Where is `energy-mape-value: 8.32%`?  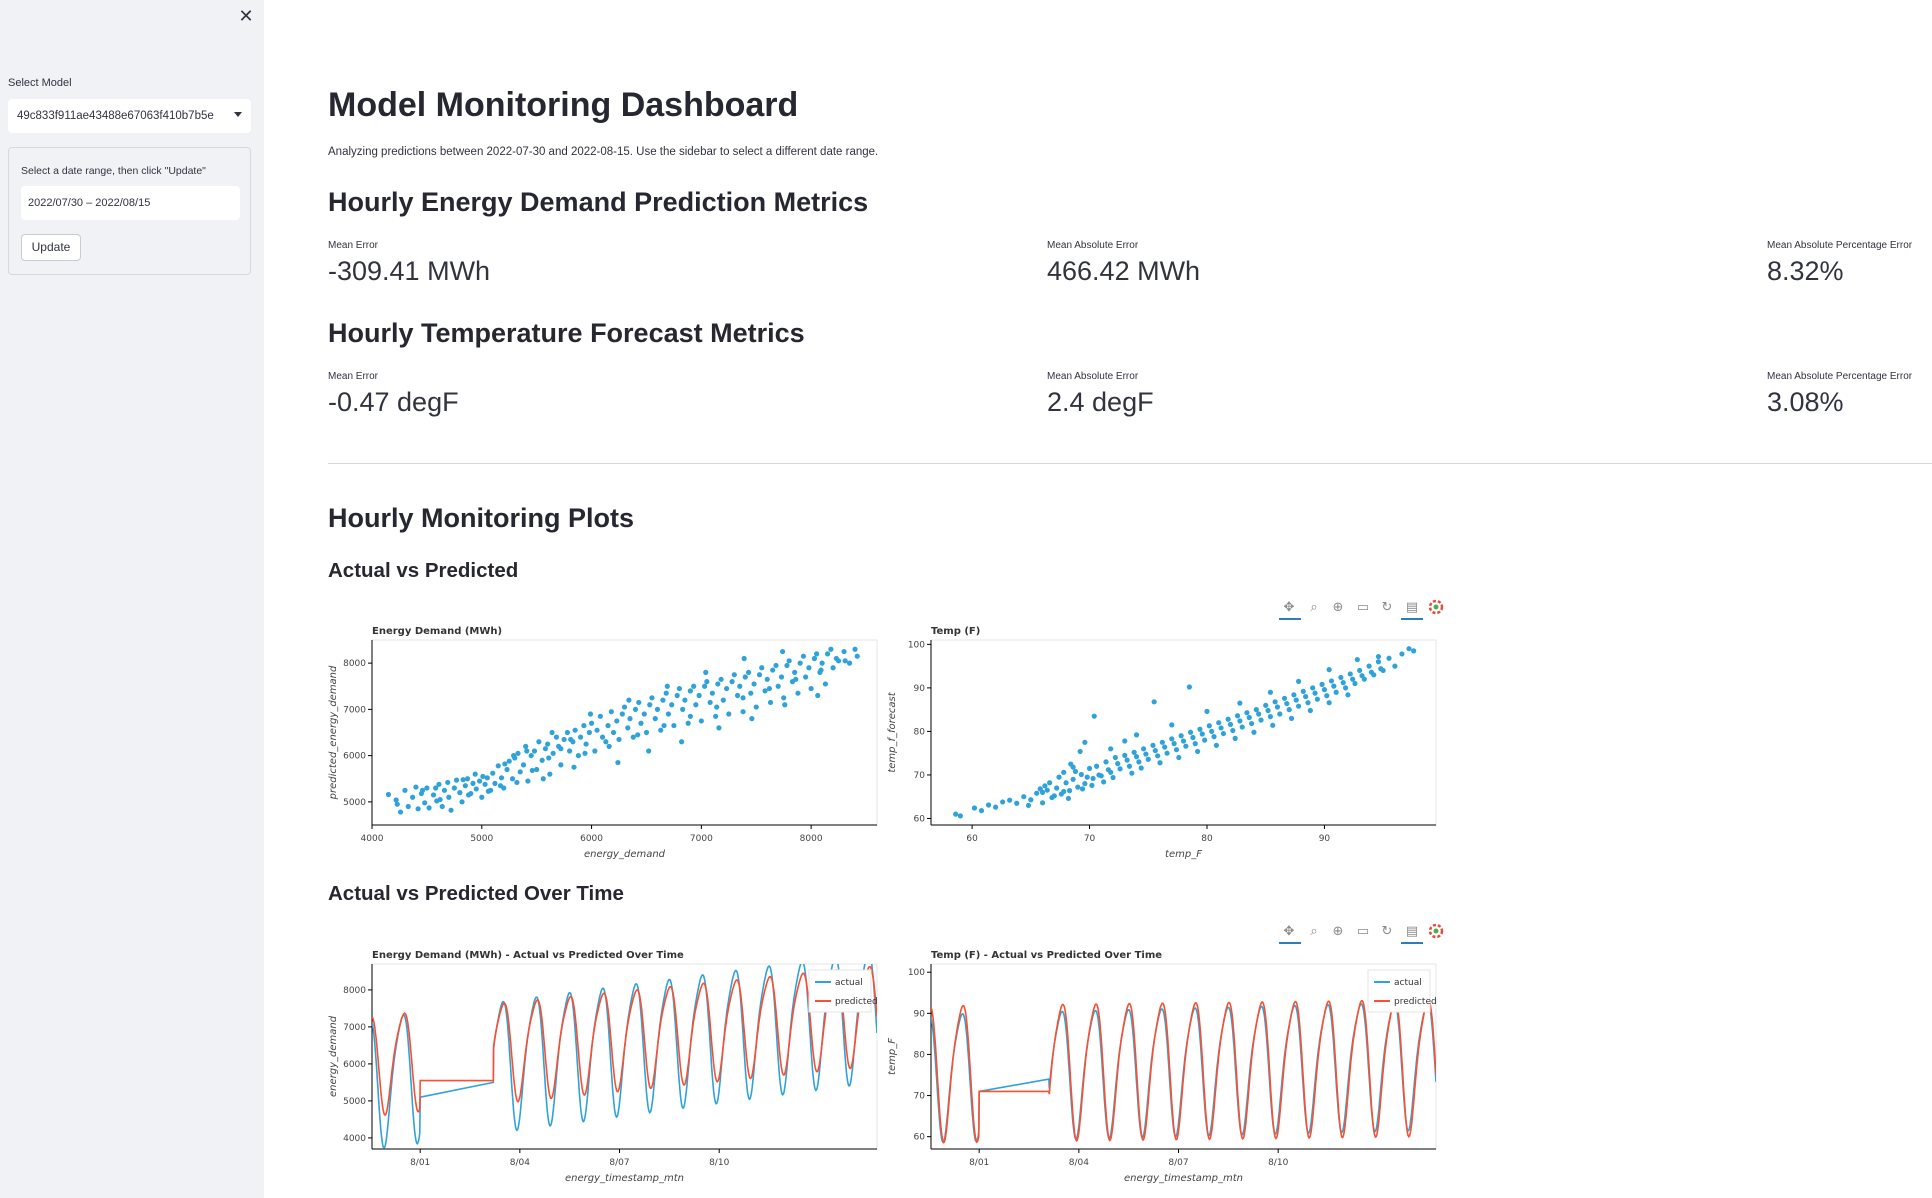 energy-mape-value: 8.32% is located at coordinates (1805, 271).